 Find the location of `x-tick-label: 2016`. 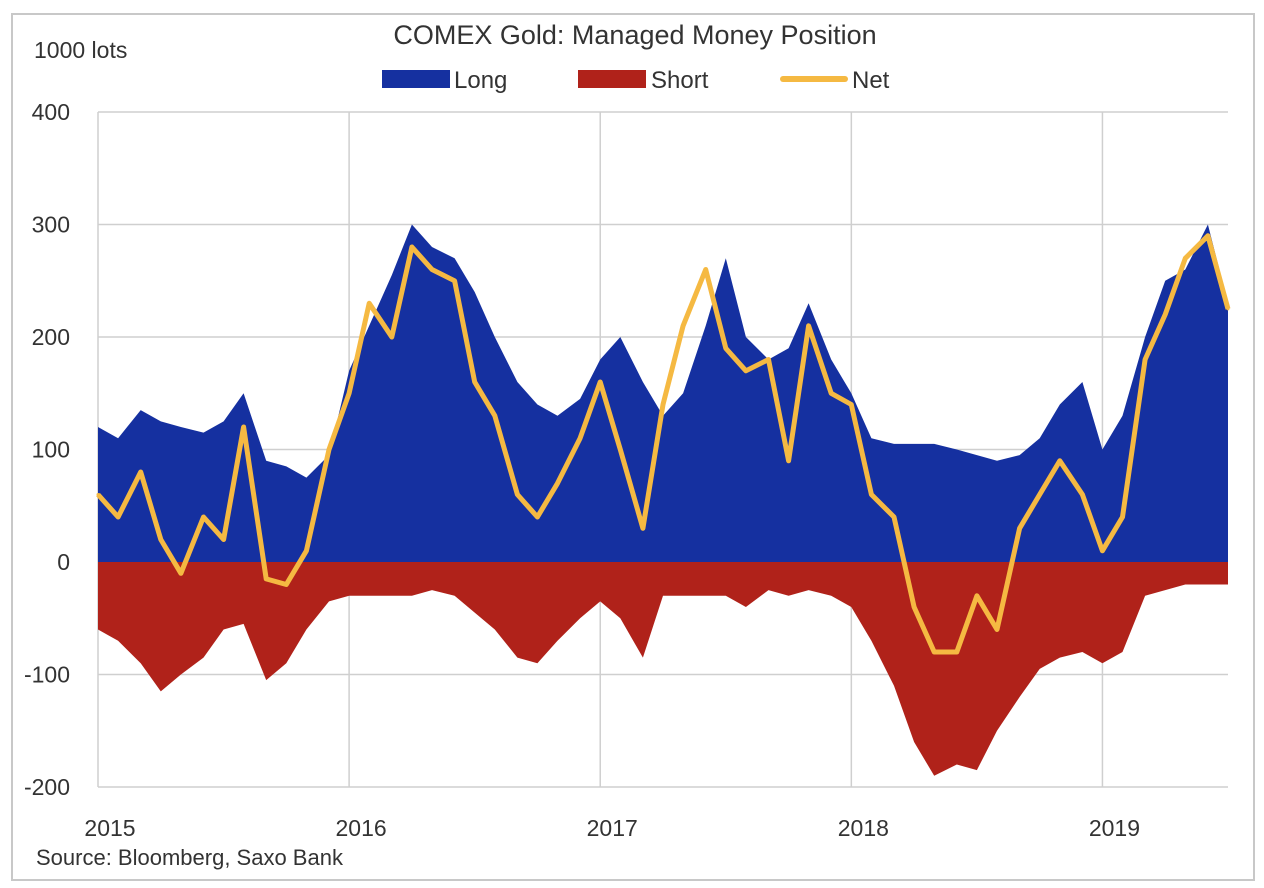

x-tick-label: 2016 is located at coordinates (361, 828).